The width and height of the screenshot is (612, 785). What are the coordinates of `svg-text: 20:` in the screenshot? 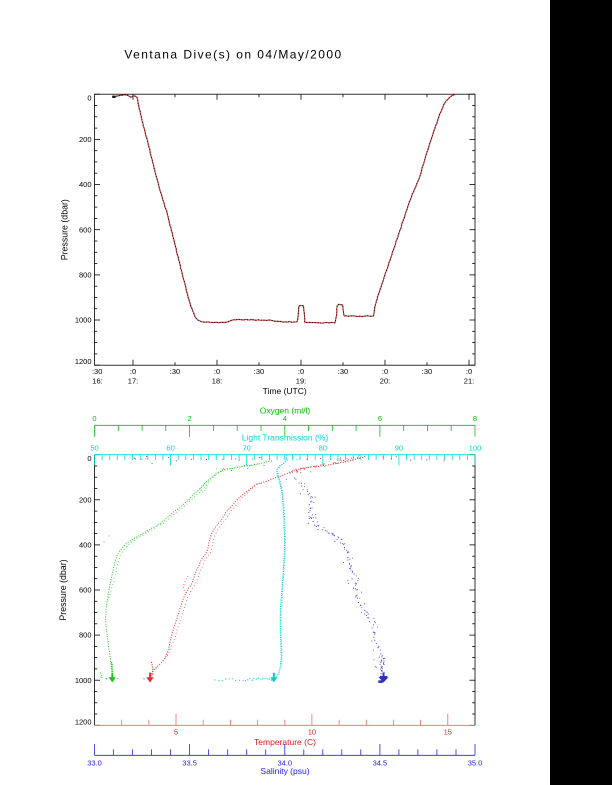 It's located at (385, 380).